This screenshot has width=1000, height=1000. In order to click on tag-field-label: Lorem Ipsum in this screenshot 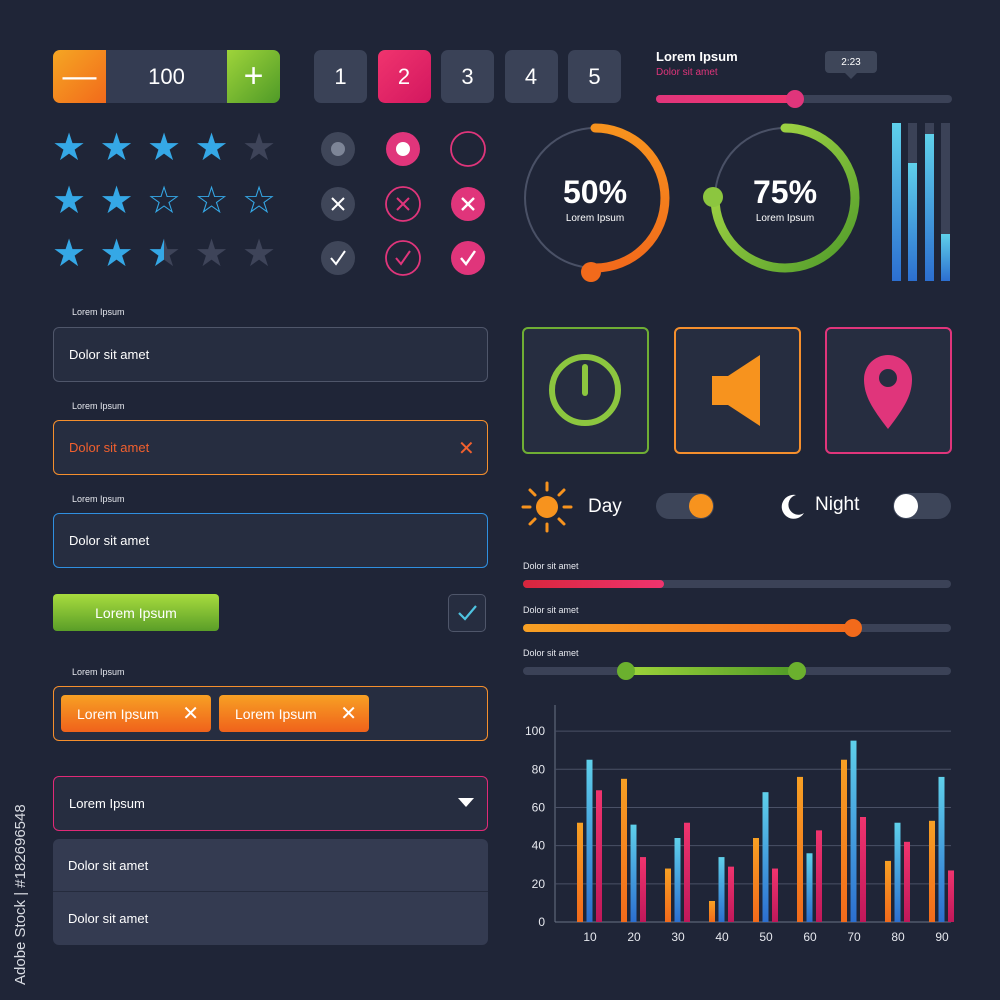, I will do `click(98, 672)`.